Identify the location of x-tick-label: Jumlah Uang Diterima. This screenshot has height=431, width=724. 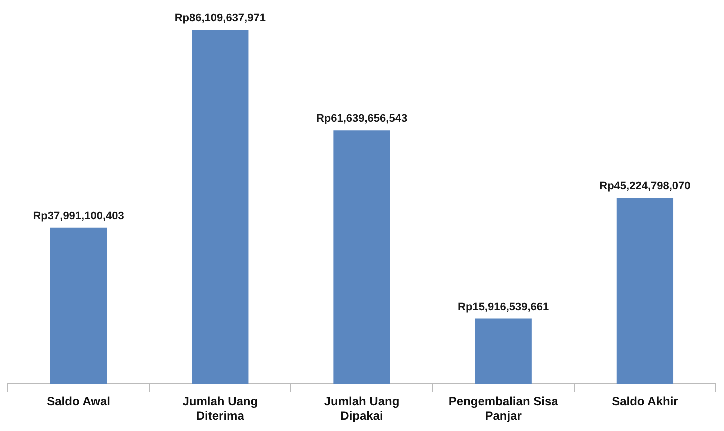
(220, 409).